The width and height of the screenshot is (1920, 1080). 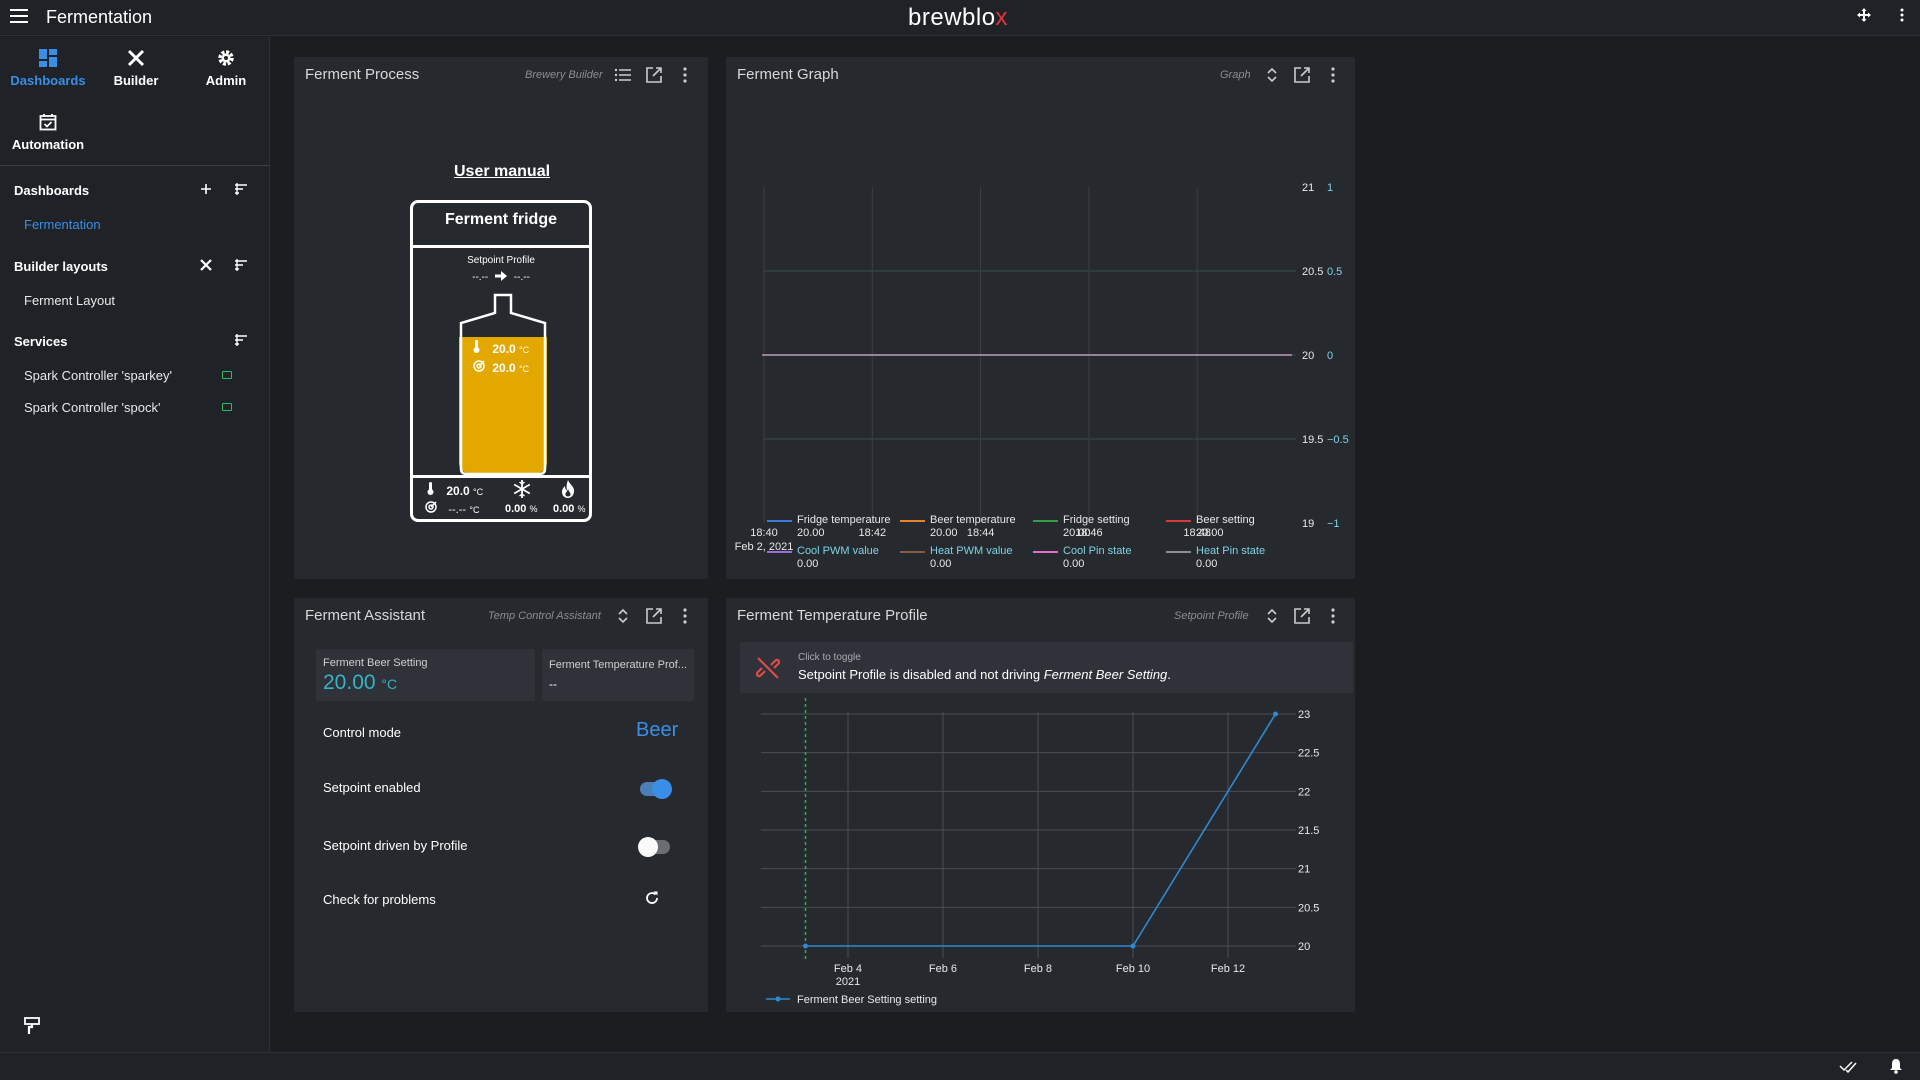 I want to click on y-tick-label-right: −1, so click(x=1333, y=524).